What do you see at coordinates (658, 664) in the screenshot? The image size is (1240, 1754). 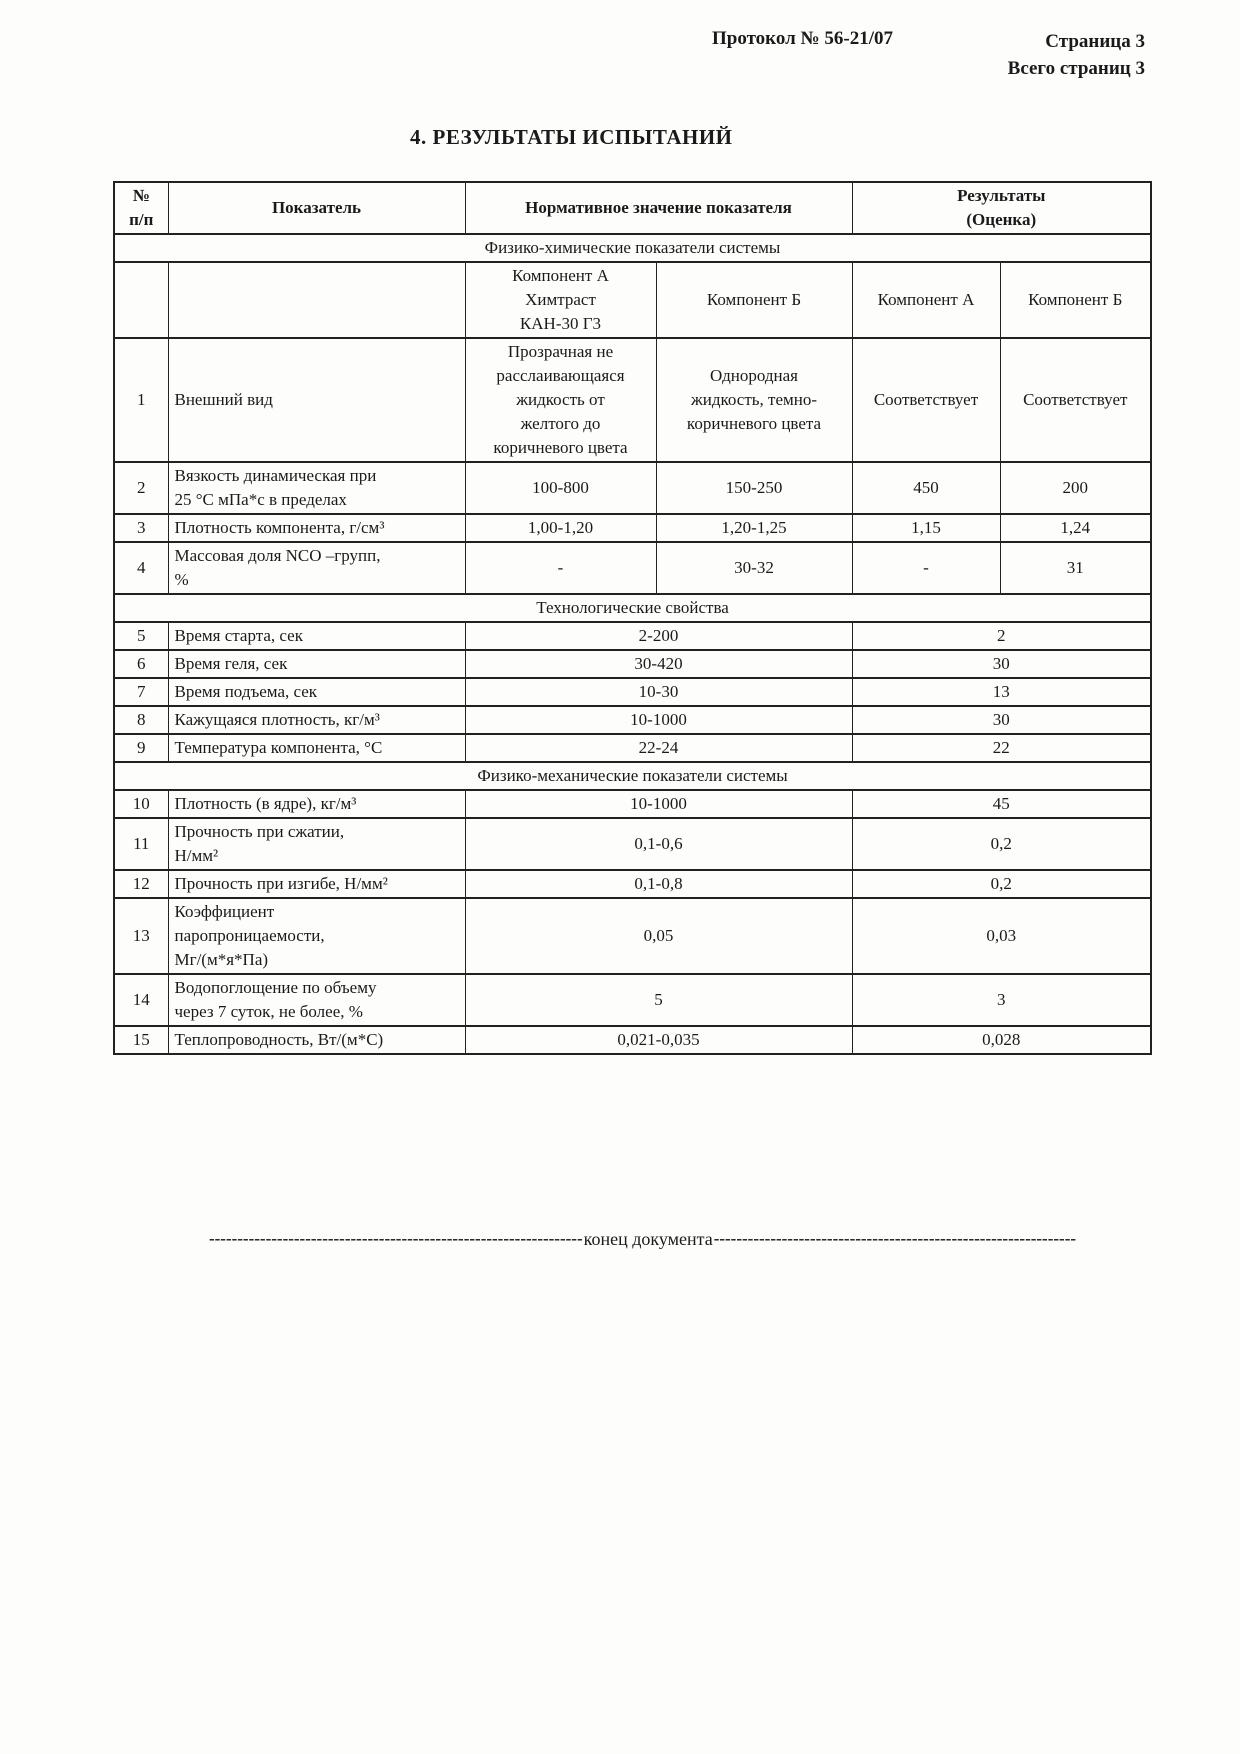 I see `row-norm: 30-420` at bounding box center [658, 664].